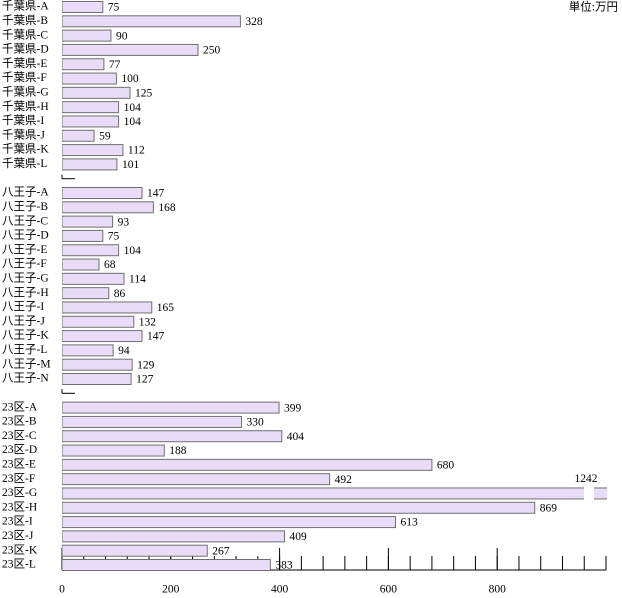 The width and height of the screenshot is (622, 598). I want to click on y-tick-label: 千葉県-H, so click(25, 106).